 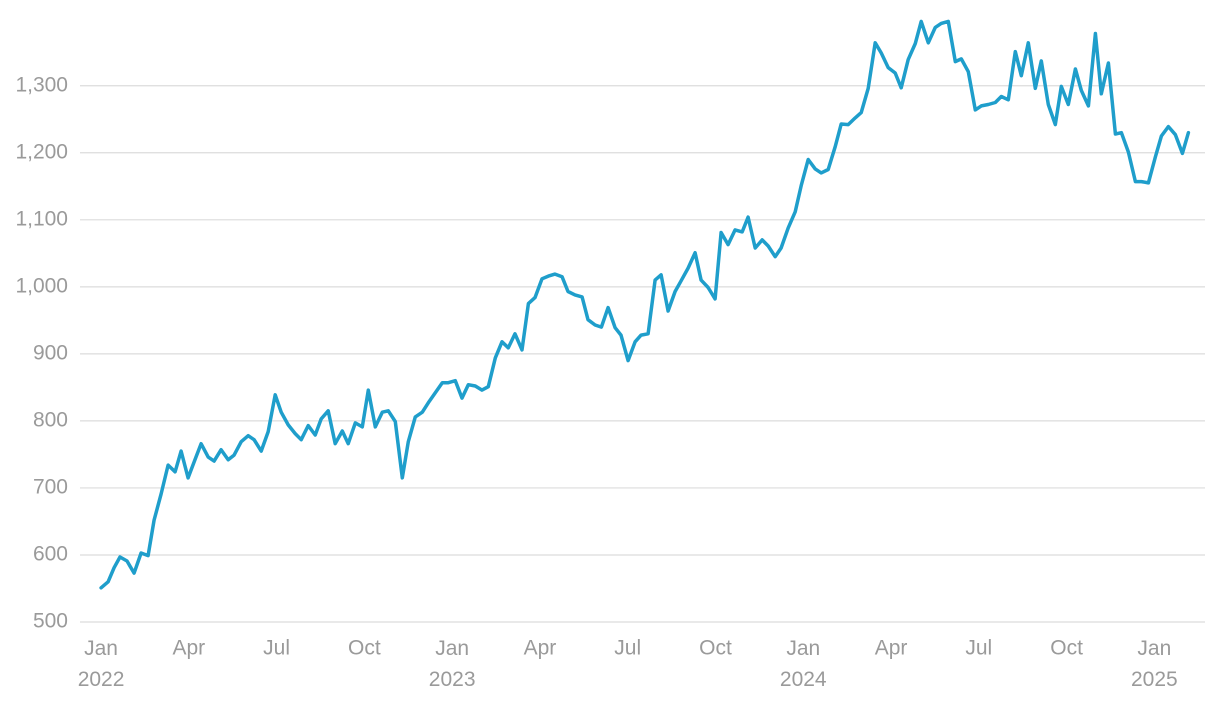 What do you see at coordinates (101, 664) in the screenshot?
I see `x-tick-label: Jan 2022` at bounding box center [101, 664].